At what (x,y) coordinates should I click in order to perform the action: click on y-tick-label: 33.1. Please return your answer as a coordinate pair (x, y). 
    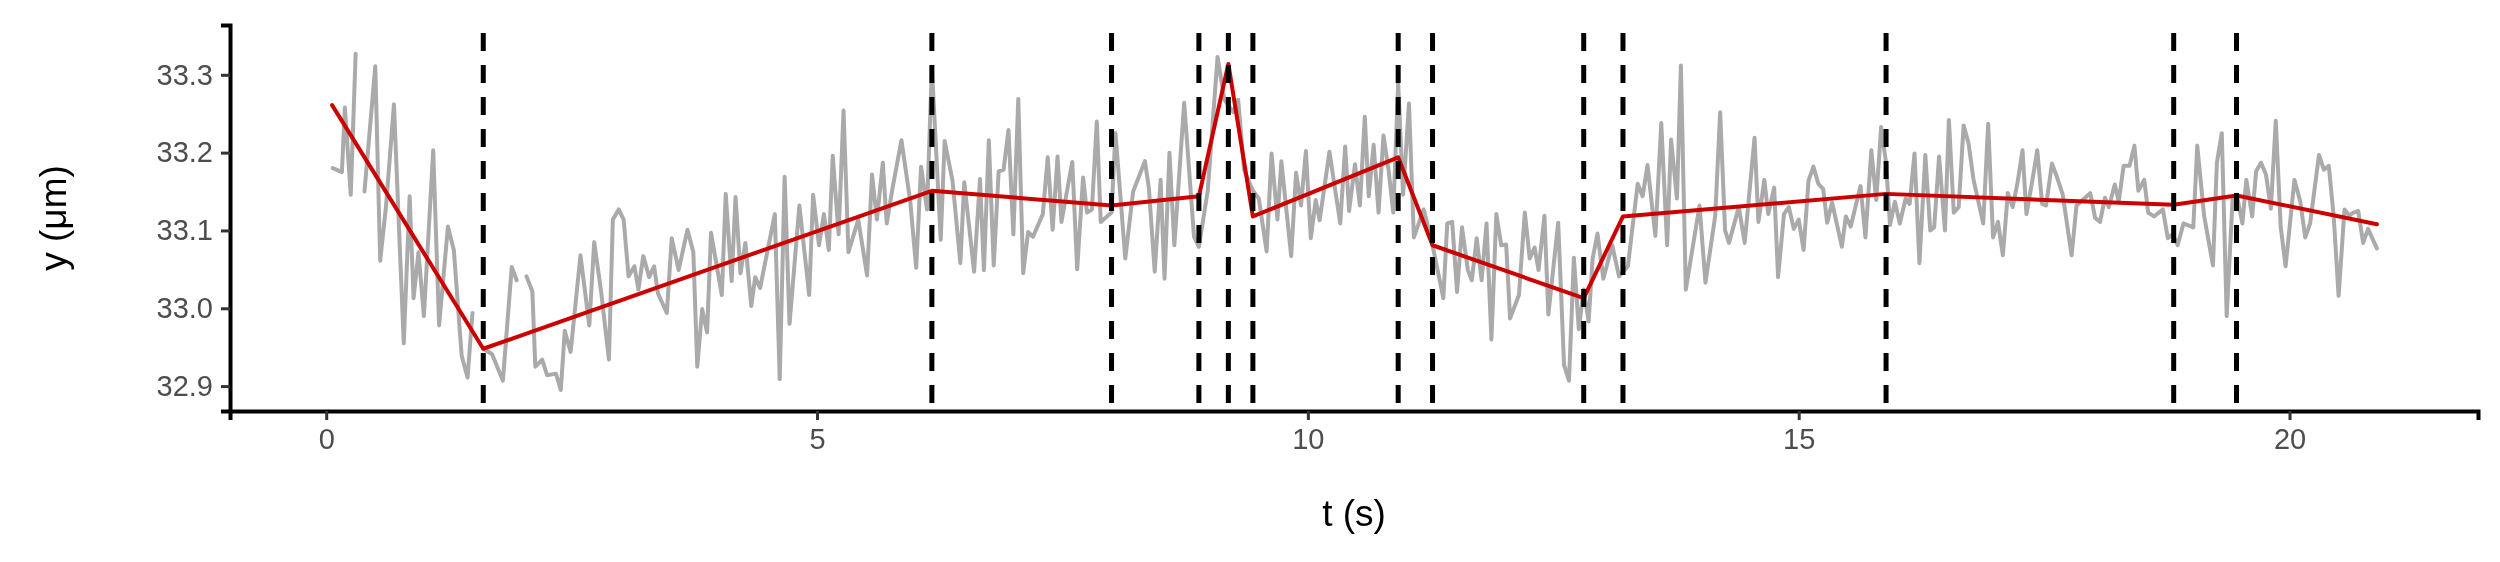
    Looking at the image, I should click on (184, 230).